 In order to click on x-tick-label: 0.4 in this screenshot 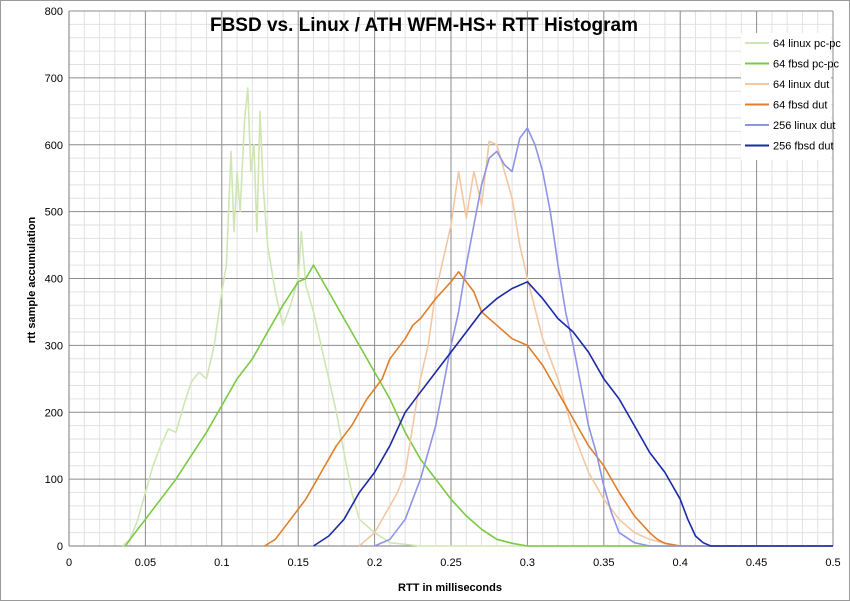, I will do `click(680, 563)`.